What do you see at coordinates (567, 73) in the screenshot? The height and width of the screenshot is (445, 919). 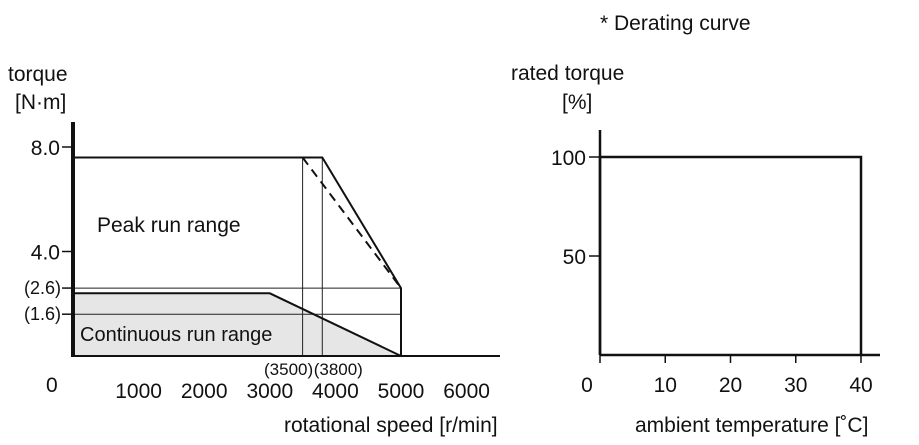 I see `right-y-axis-label-line1: rated torque` at bounding box center [567, 73].